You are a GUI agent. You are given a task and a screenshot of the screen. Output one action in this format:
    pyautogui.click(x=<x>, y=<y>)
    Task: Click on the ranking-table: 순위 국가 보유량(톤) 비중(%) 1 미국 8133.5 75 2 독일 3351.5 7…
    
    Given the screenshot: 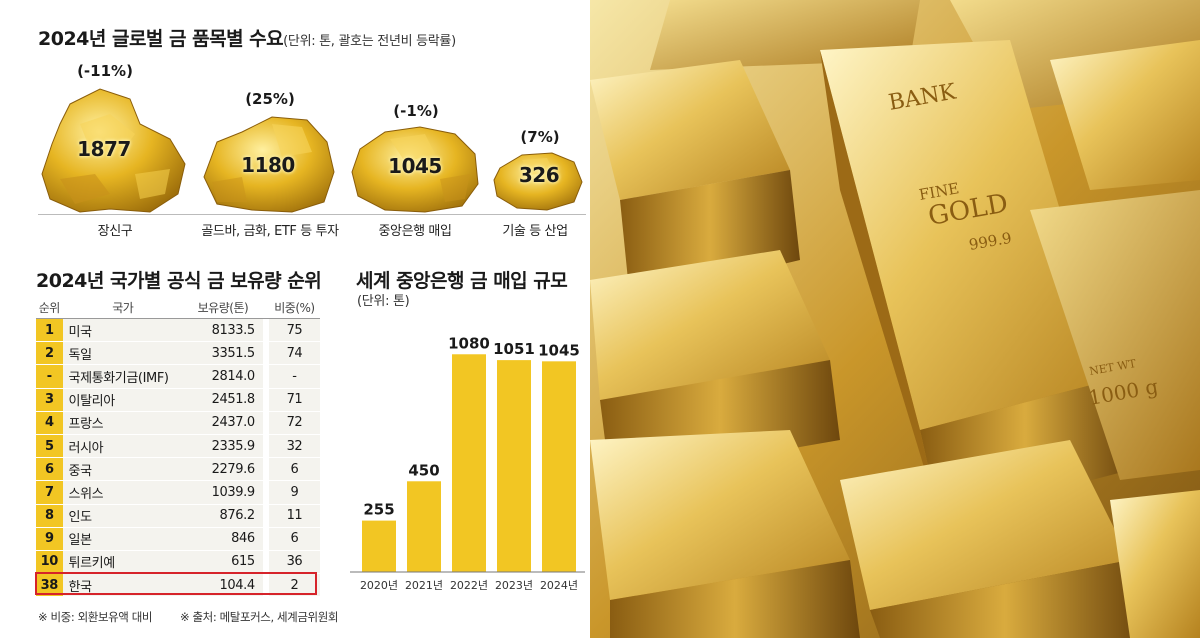 What is the action you would take?
    pyautogui.click(x=178, y=447)
    